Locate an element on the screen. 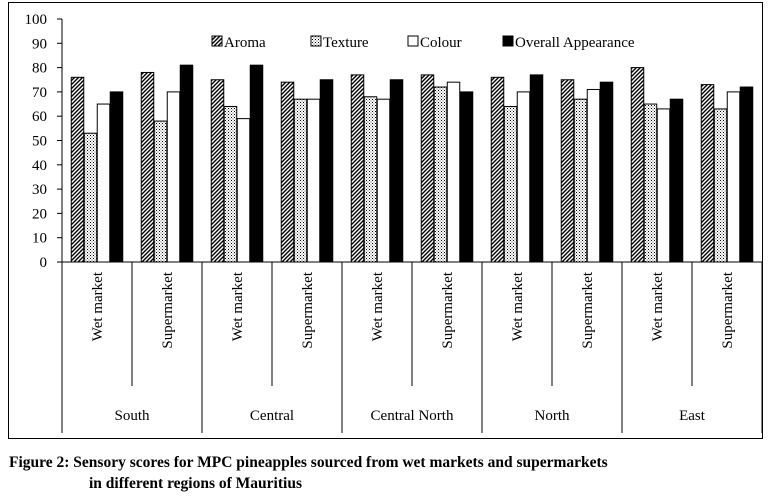  y-tick-label: 70 is located at coordinates (39, 93).